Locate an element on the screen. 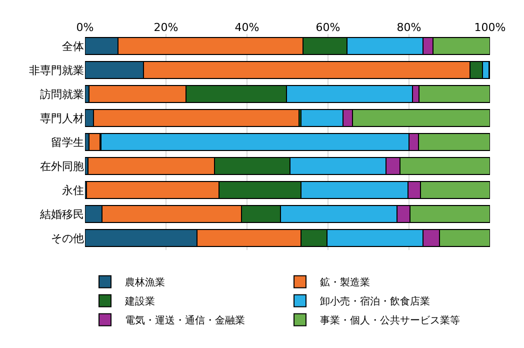 The width and height of the screenshot is (524, 348). x-tick-label: 60% is located at coordinates (328, 27).